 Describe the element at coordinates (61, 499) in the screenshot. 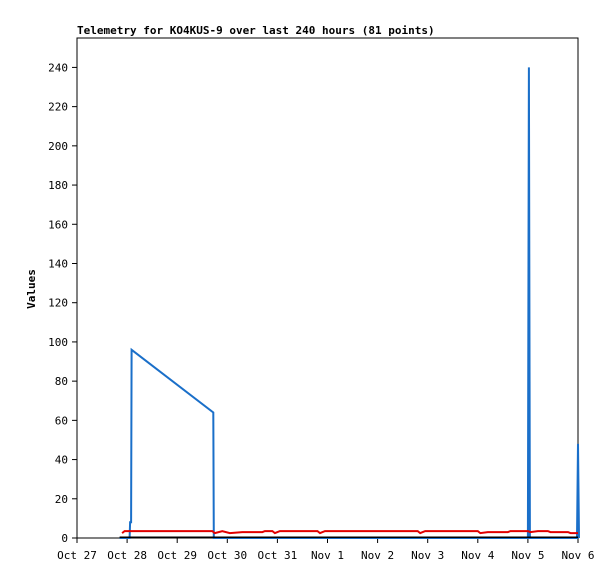

I see `y-tick-label: 20` at that location.